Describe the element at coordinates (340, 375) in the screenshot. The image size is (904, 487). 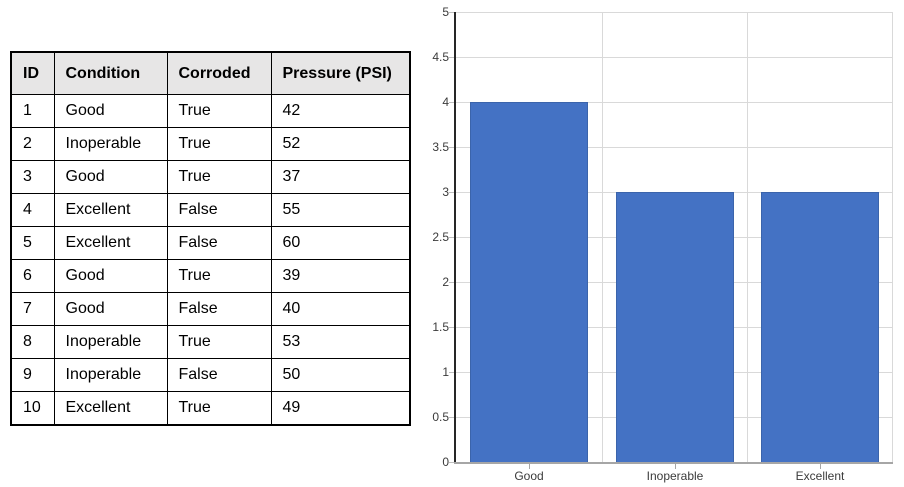
I see `cell-pressure: 50` at that location.